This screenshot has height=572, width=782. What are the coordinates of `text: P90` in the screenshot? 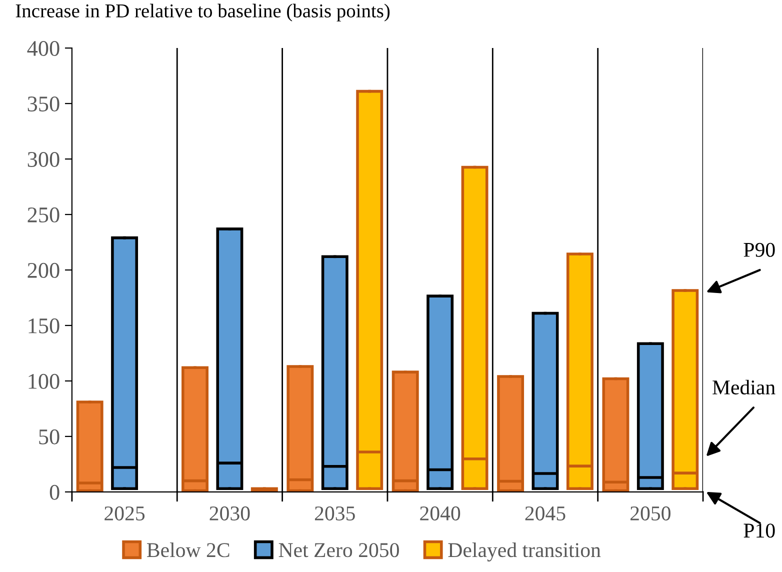 It's located at (759, 249).